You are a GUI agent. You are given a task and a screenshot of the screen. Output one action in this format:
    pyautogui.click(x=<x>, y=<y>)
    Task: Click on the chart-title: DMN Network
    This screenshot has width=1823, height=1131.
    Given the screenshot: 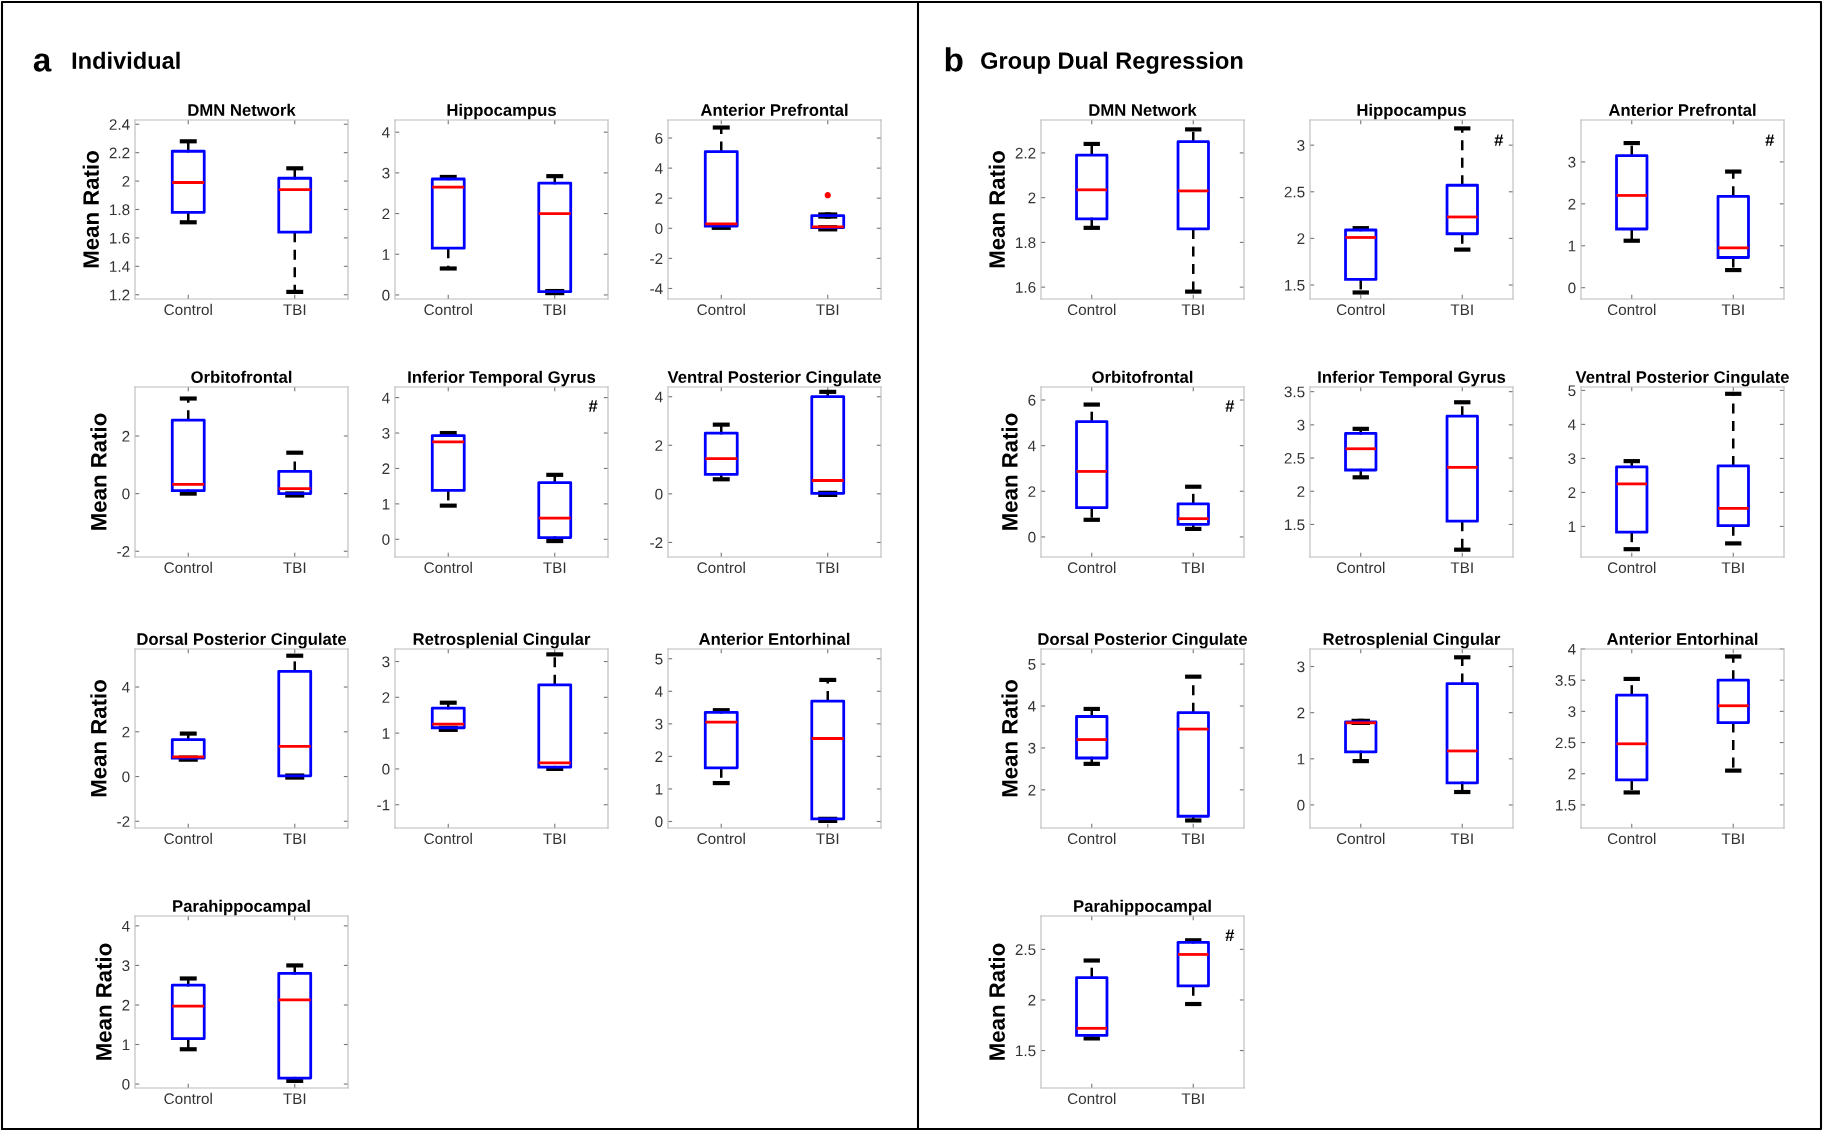 What is the action you would take?
    pyautogui.click(x=1143, y=109)
    